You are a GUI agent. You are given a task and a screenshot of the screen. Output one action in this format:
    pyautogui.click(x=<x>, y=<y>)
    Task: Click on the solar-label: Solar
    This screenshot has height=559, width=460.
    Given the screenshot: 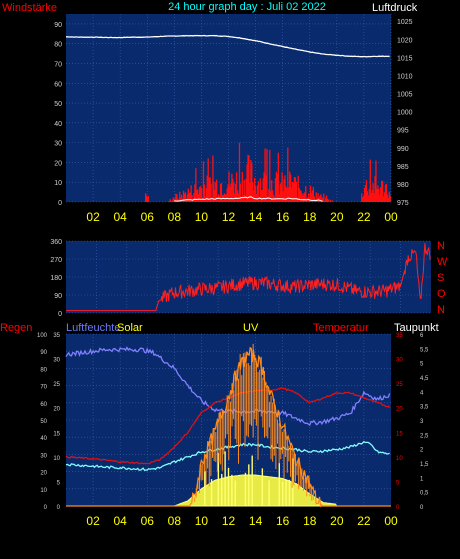 What is the action you would take?
    pyautogui.click(x=130, y=328)
    